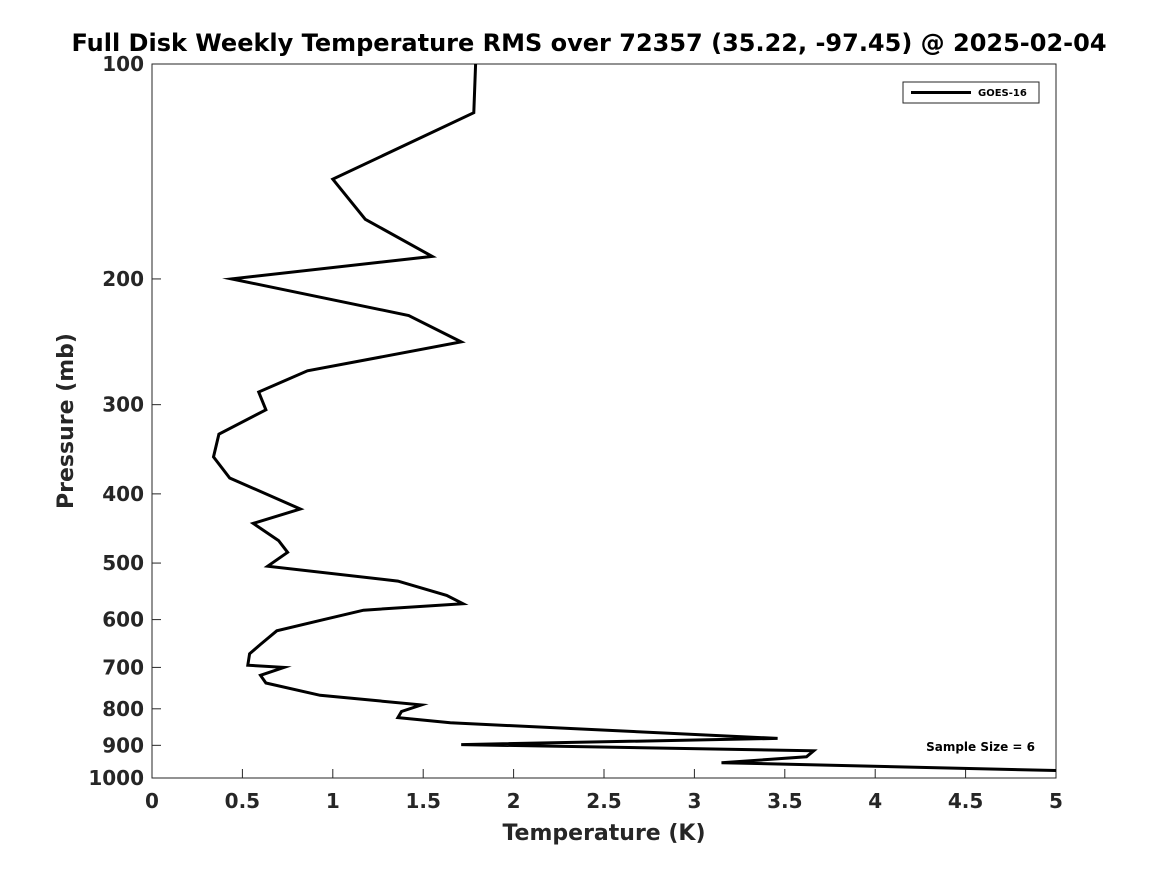 This screenshot has width=1167, height=875. Describe the element at coordinates (123, 563) in the screenshot. I see `y-tick-label: 500` at that location.